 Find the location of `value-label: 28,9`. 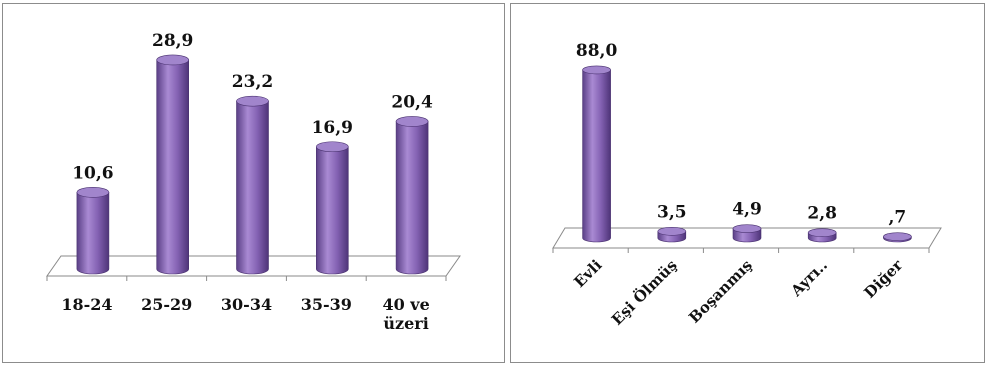

value-label: 28,9 is located at coordinates (172, 41).